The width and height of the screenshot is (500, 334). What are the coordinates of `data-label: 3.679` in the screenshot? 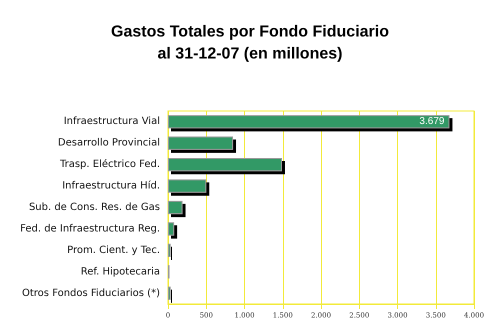 It's located at (432, 122).